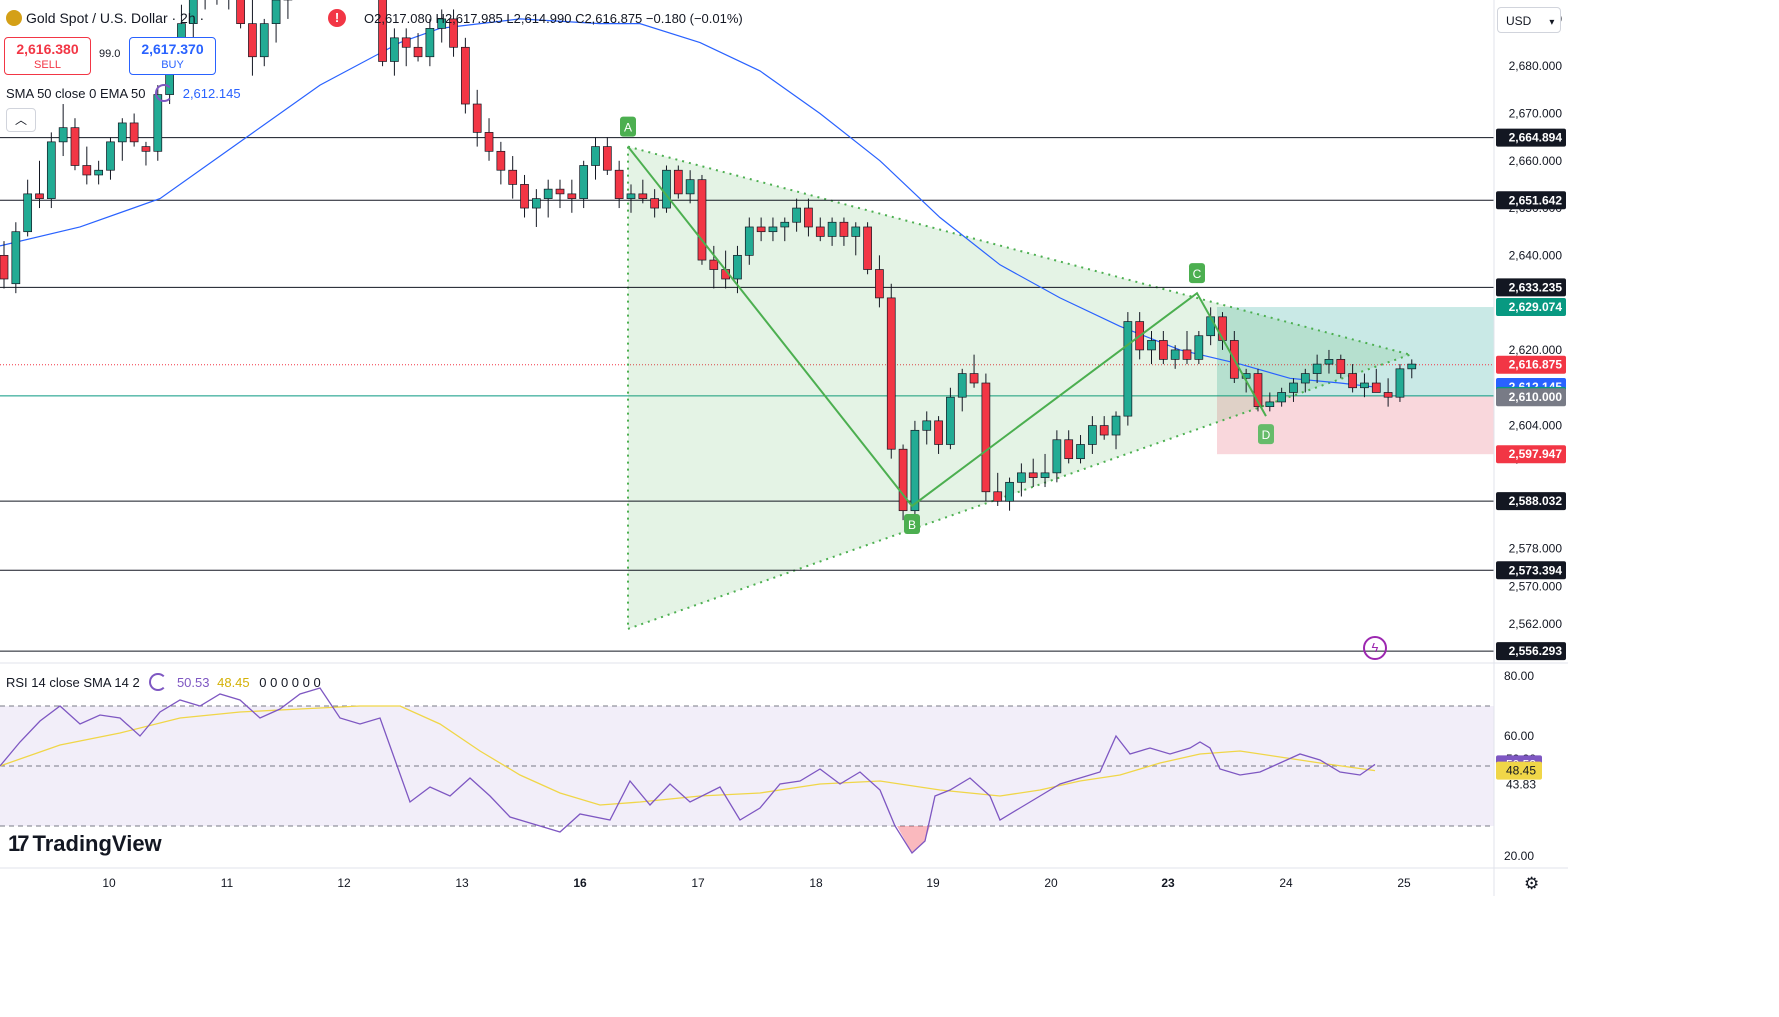 The image size is (1779, 1017). What do you see at coordinates (123, 93) in the screenshot?
I see `sma-legend: SMA 50 close 0 EMA 50 2,612.145` at bounding box center [123, 93].